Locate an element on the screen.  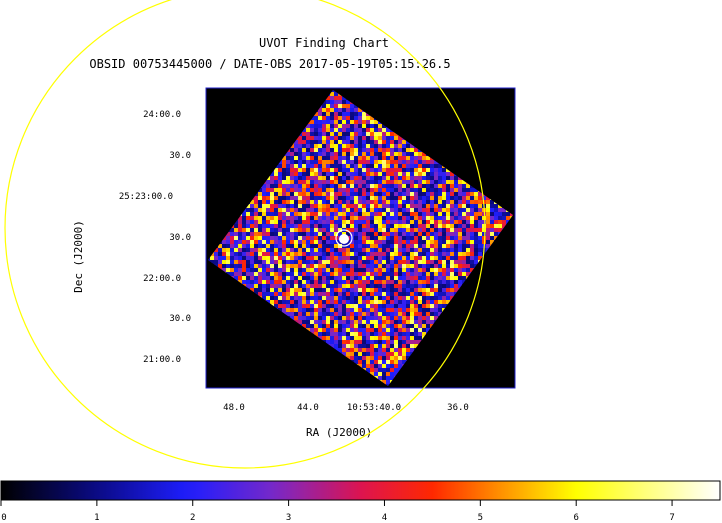
colorbar-tick-label: 1 is located at coordinates (97, 518).